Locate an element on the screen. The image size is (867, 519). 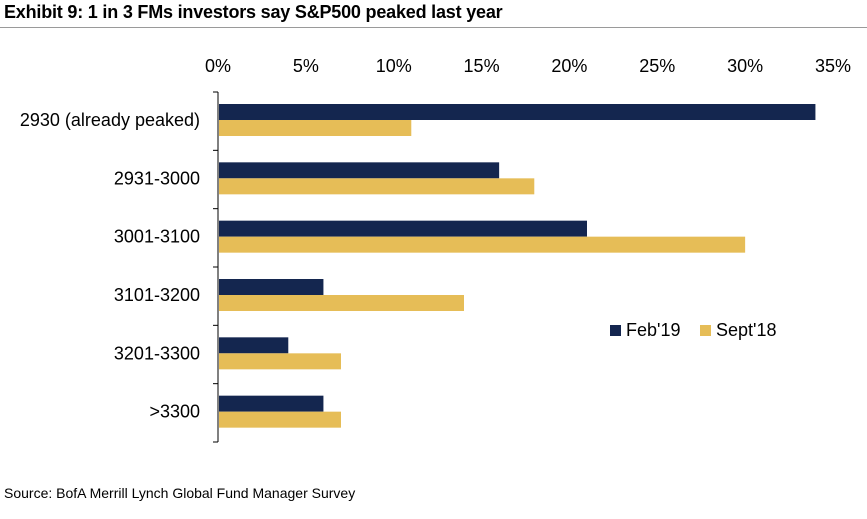
x-tick-label: 35% is located at coordinates (833, 66).